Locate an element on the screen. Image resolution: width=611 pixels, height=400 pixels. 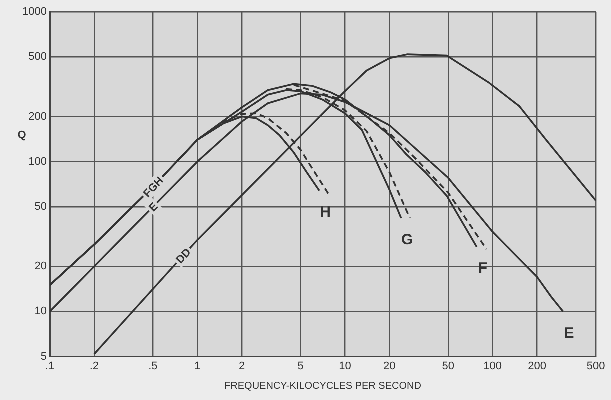
x-tick-label: .2 is located at coordinates (95, 366).